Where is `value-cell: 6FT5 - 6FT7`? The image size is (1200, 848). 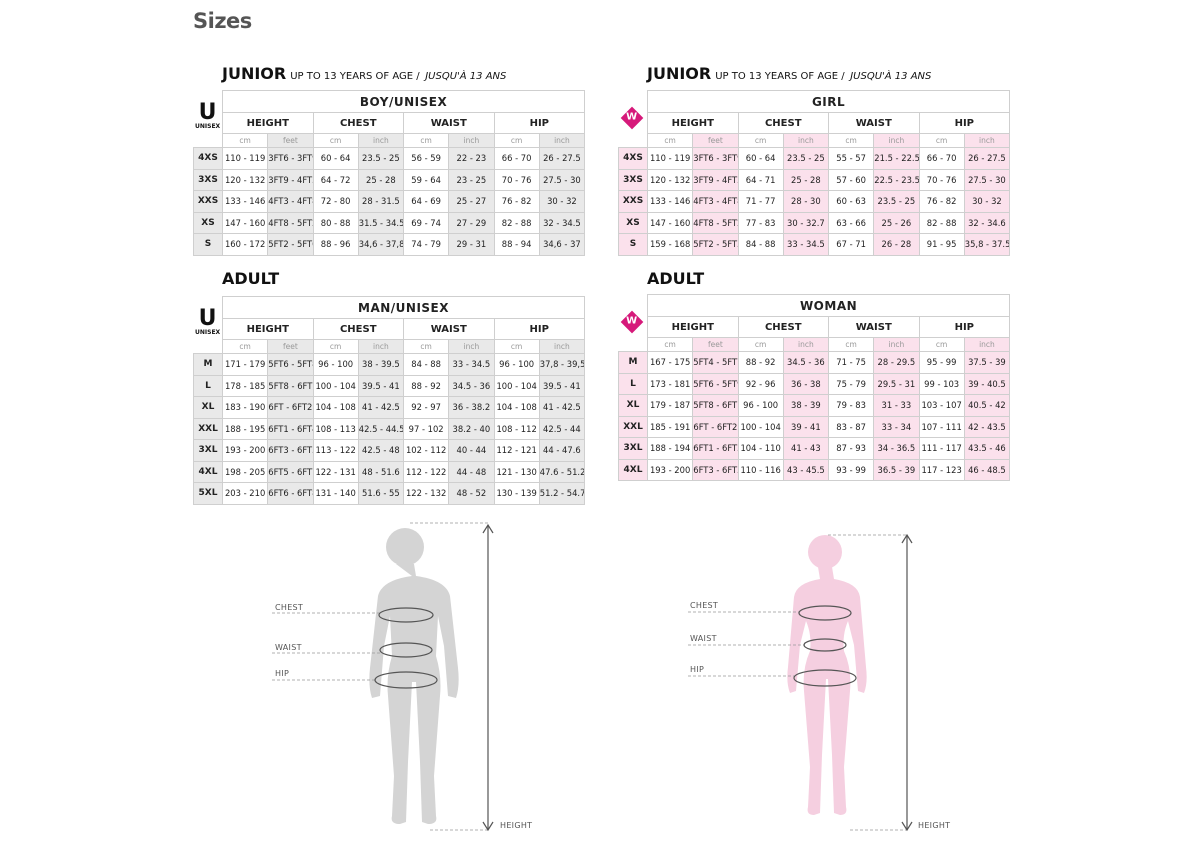 value-cell: 6FT5 - 6FT7 is located at coordinates (290, 471).